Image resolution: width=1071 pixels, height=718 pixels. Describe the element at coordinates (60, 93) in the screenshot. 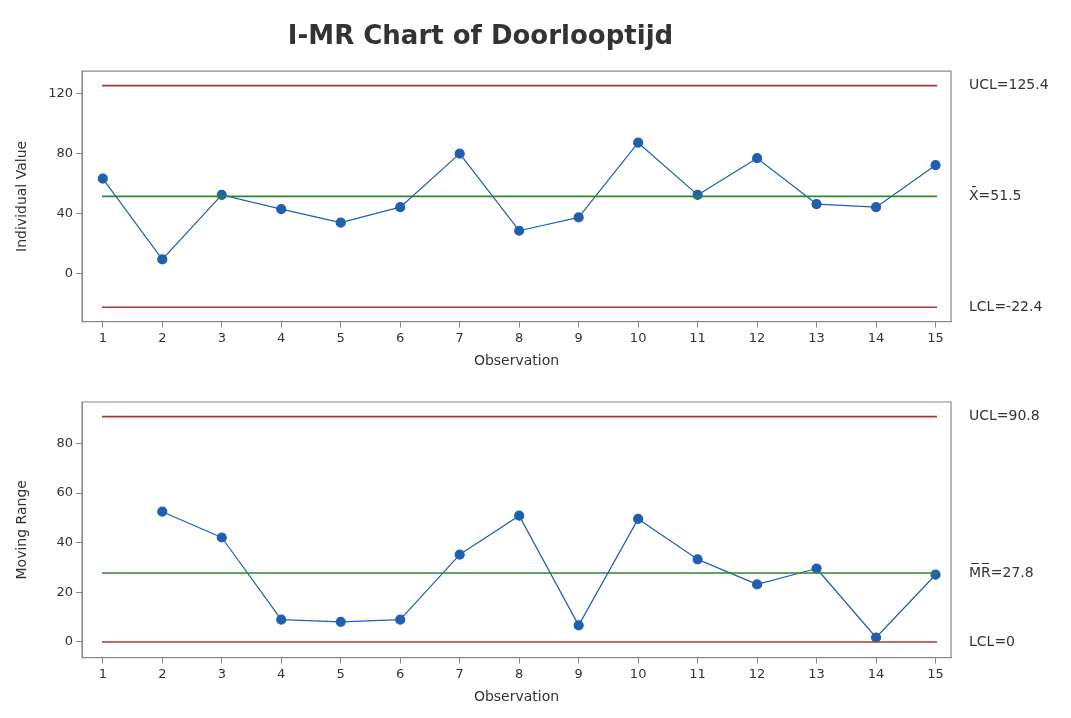

I see `y-tick-label: 120` at that location.